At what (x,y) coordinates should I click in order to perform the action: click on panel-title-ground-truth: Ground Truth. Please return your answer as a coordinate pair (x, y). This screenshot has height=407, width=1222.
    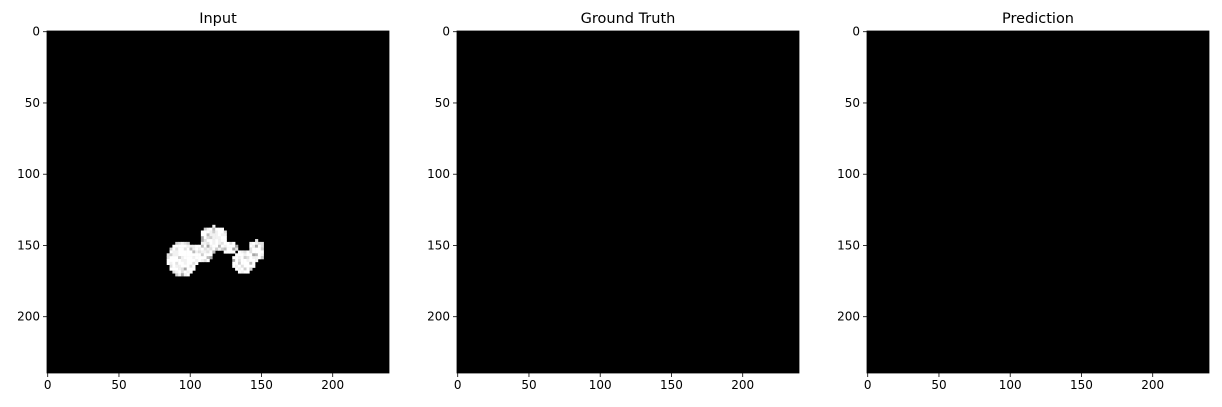
    Looking at the image, I should click on (628, 19).